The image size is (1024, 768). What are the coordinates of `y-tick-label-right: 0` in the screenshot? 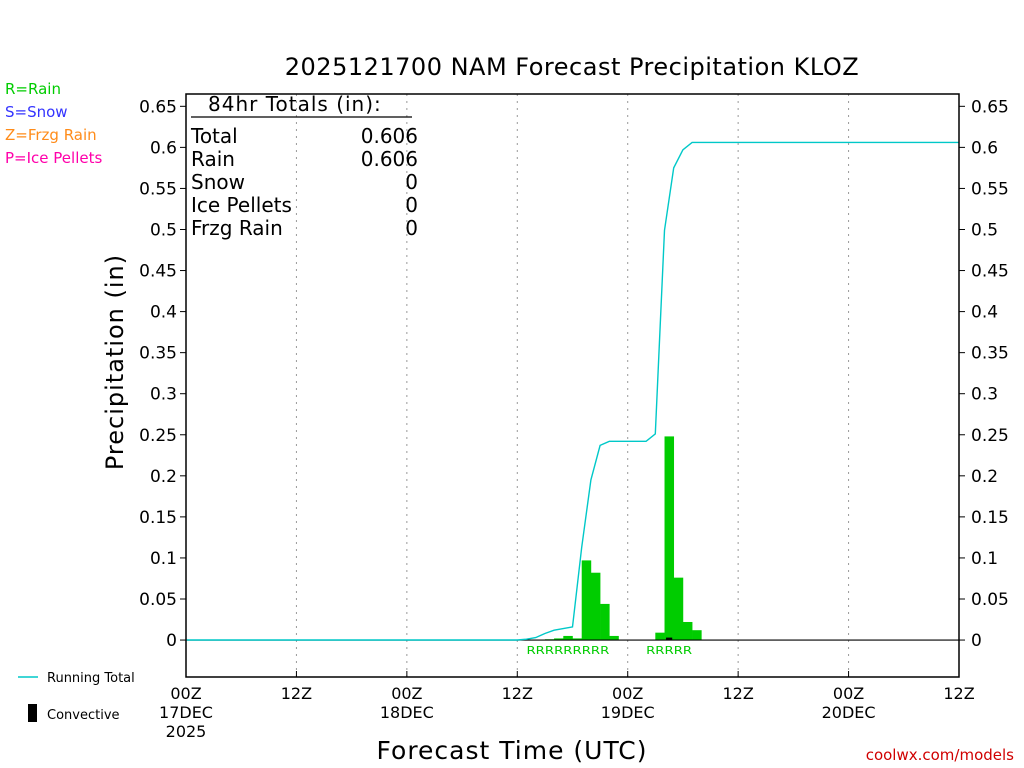 It's located at (976, 641).